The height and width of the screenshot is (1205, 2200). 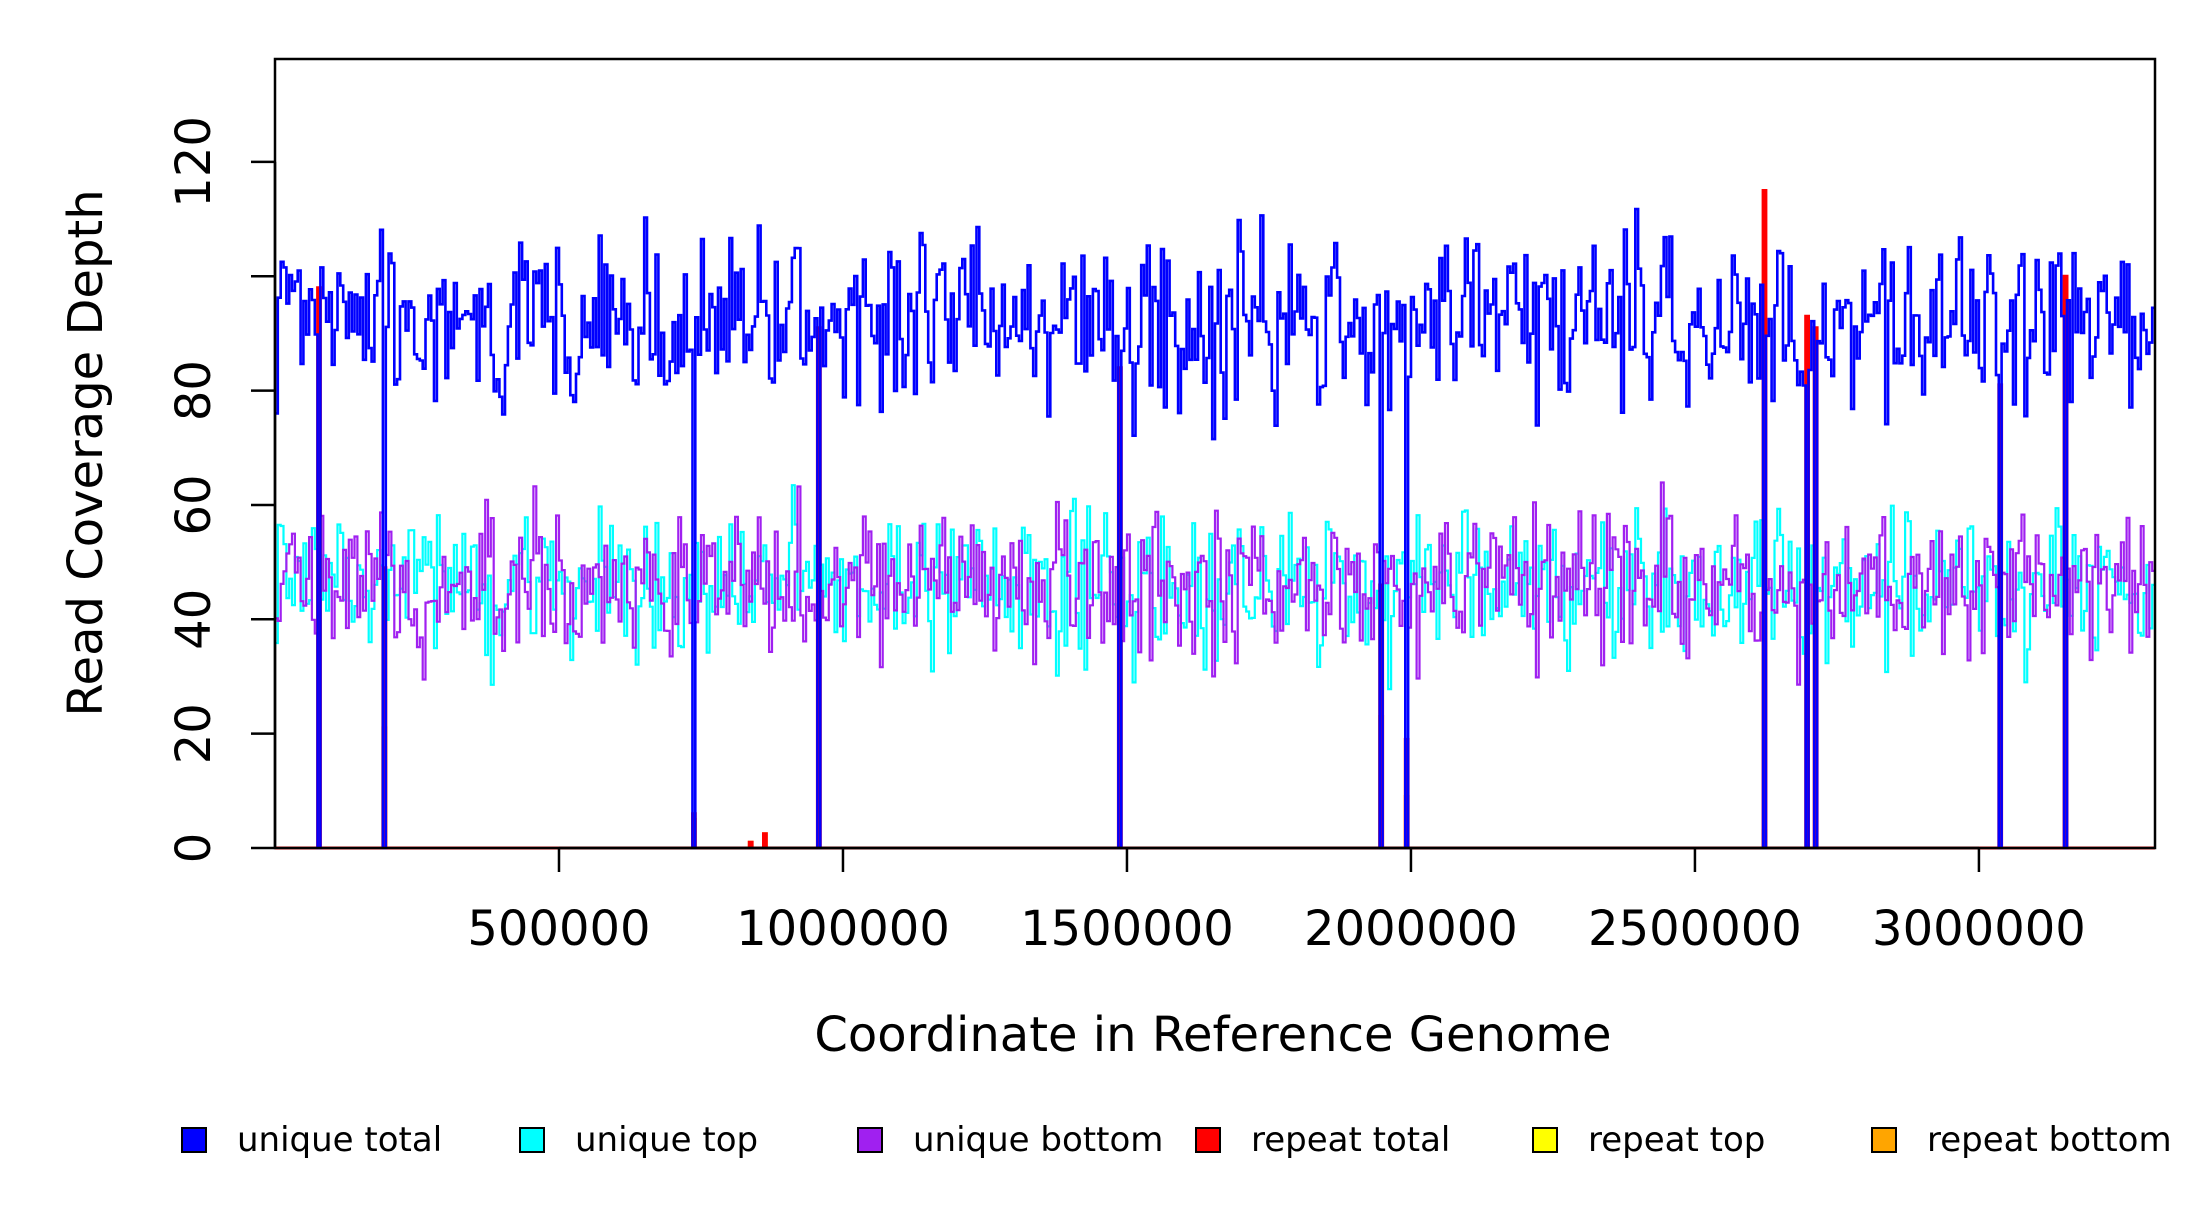 I want to click on legend-item-unique-total: unique total, so click(x=311, y=1140).